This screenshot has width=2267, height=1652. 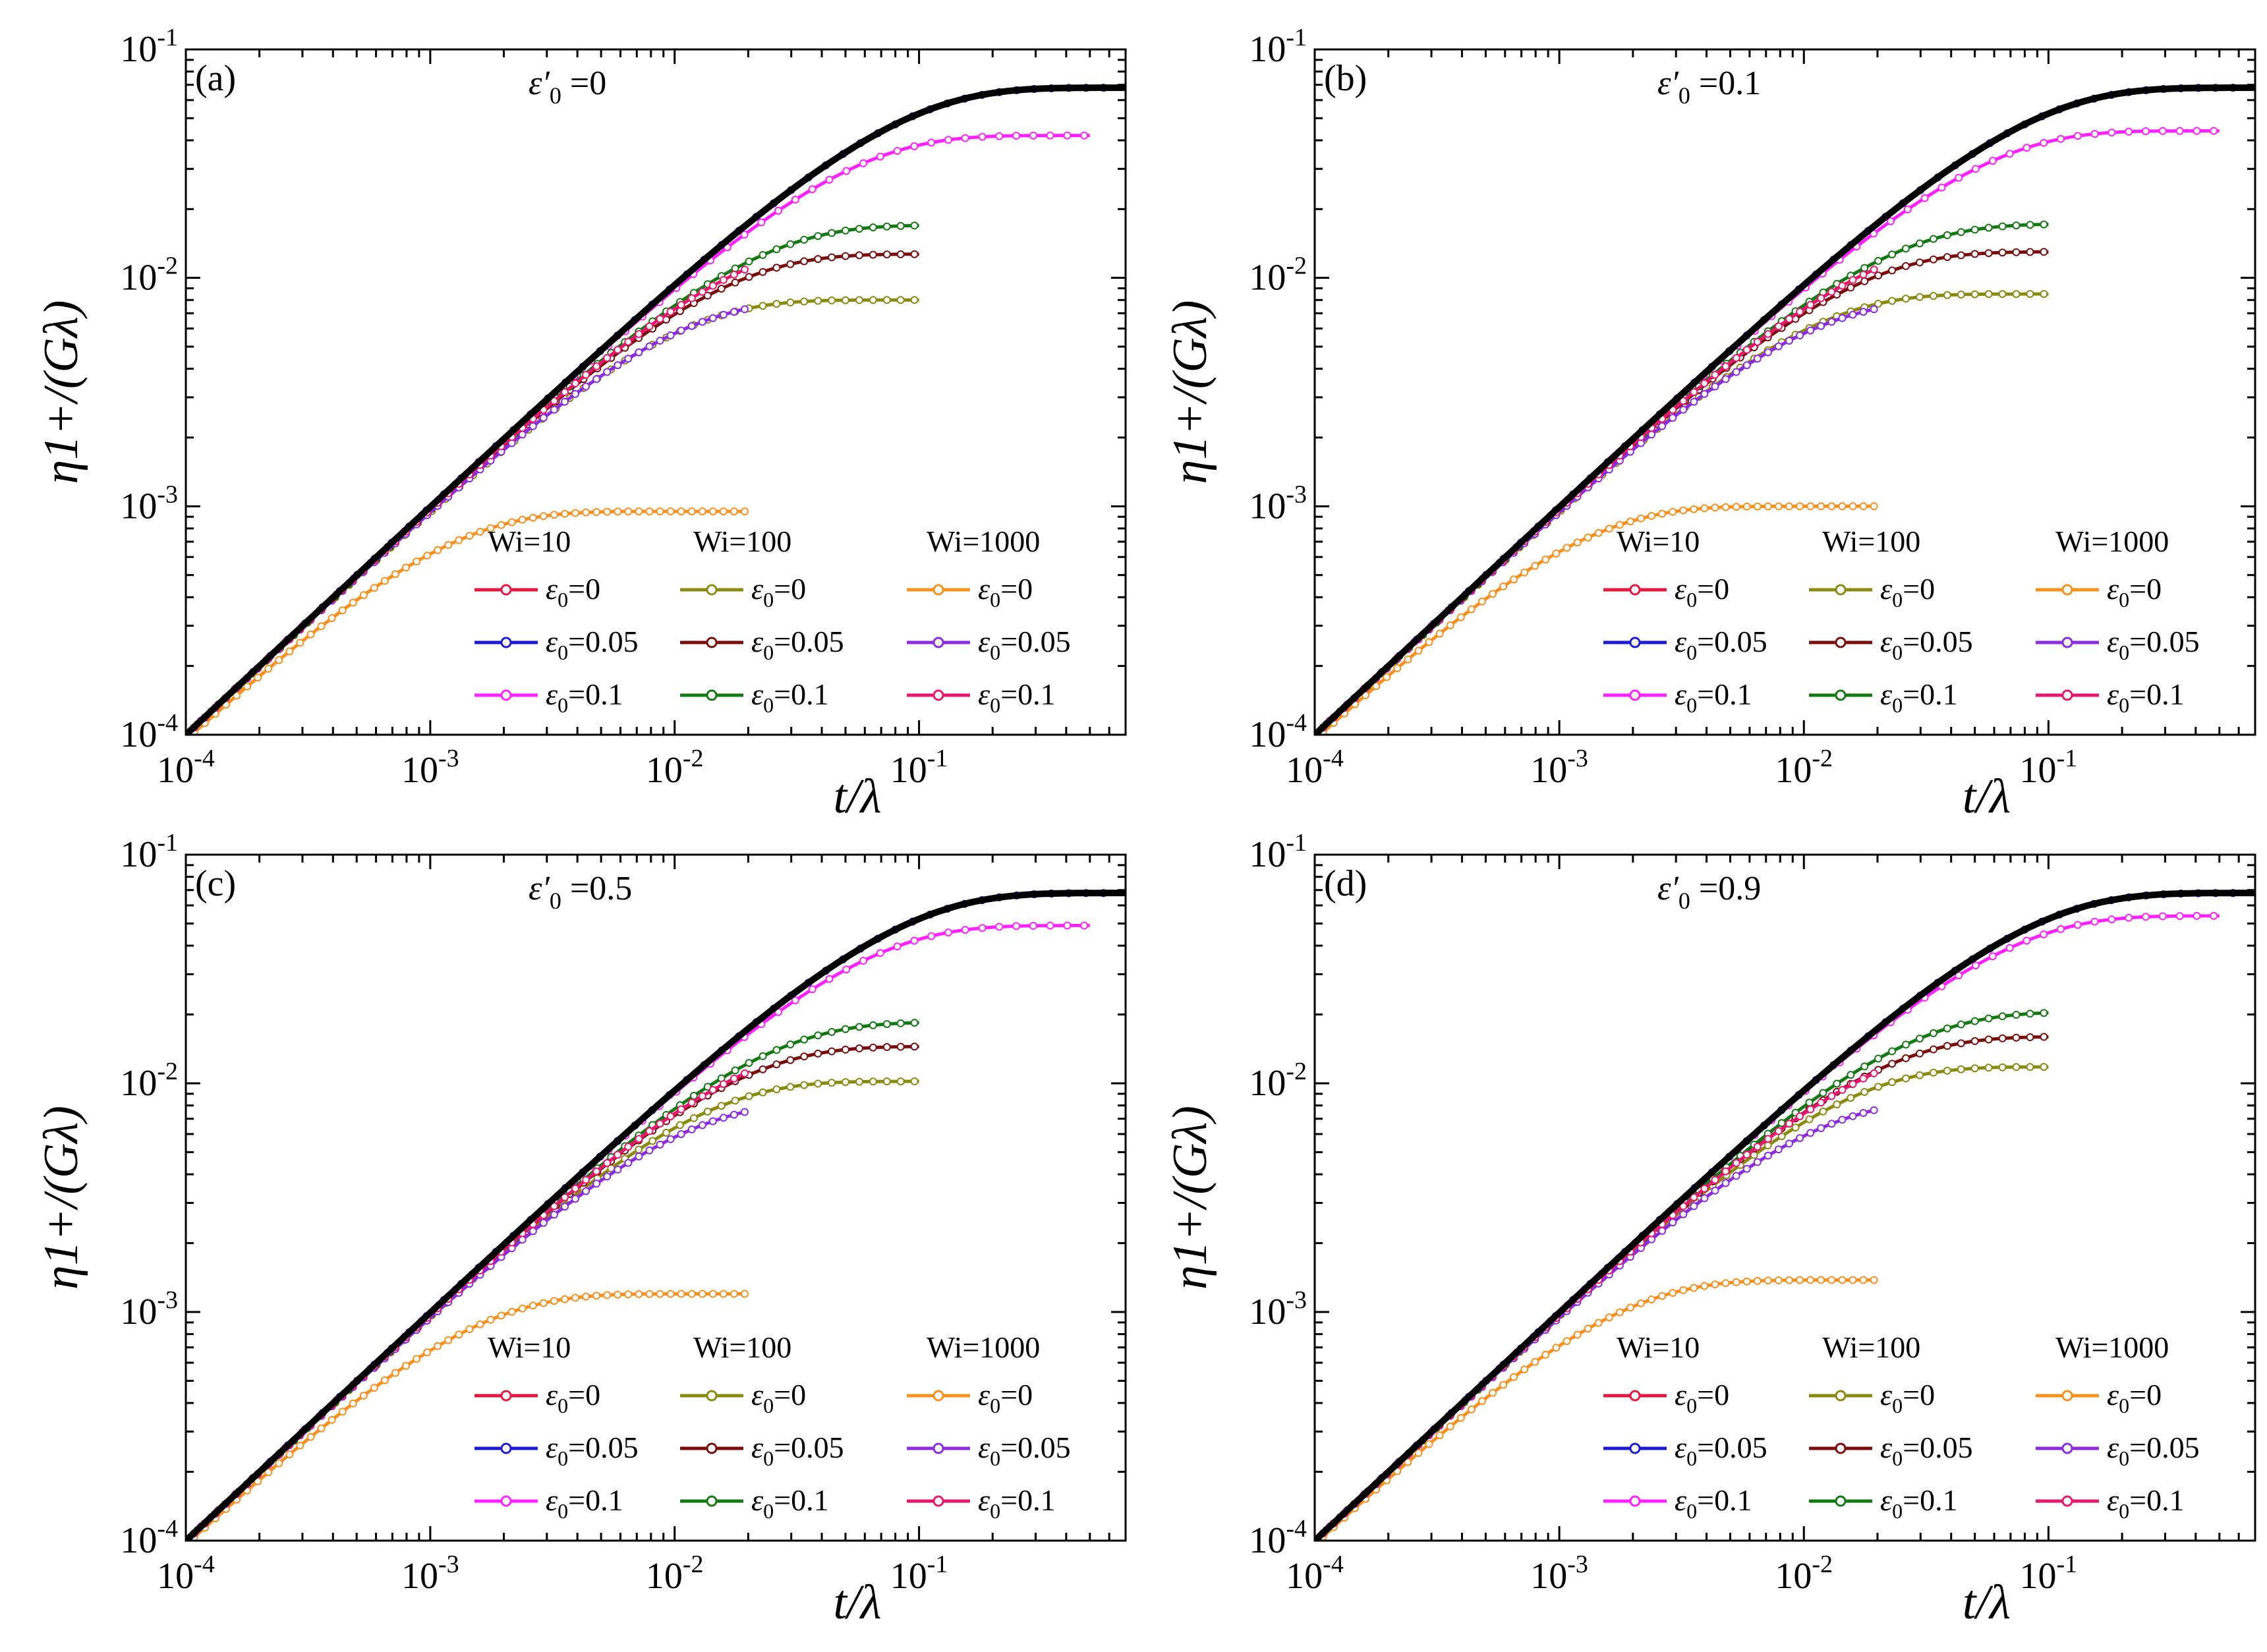 What do you see at coordinates (584, 589) in the screenshot?
I see `legend-value: =0` at bounding box center [584, 589].